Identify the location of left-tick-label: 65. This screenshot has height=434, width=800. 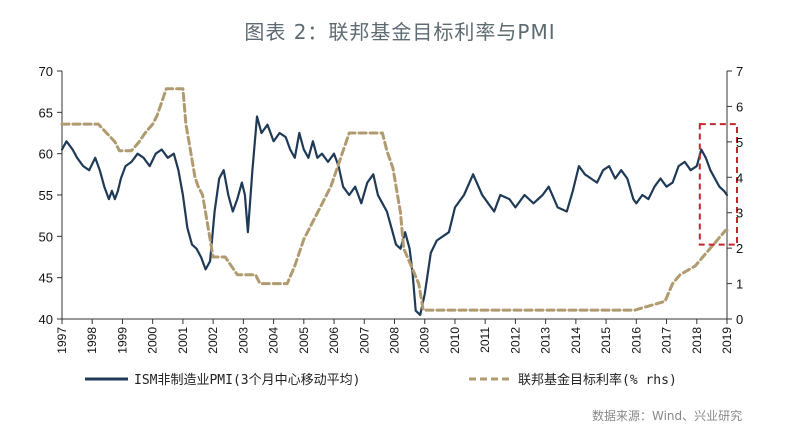
(46, 112).